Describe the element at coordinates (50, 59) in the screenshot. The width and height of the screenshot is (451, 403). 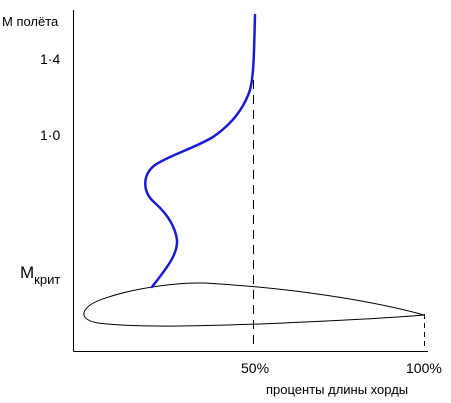
I see `tick-label-high: 1·4` at that location.